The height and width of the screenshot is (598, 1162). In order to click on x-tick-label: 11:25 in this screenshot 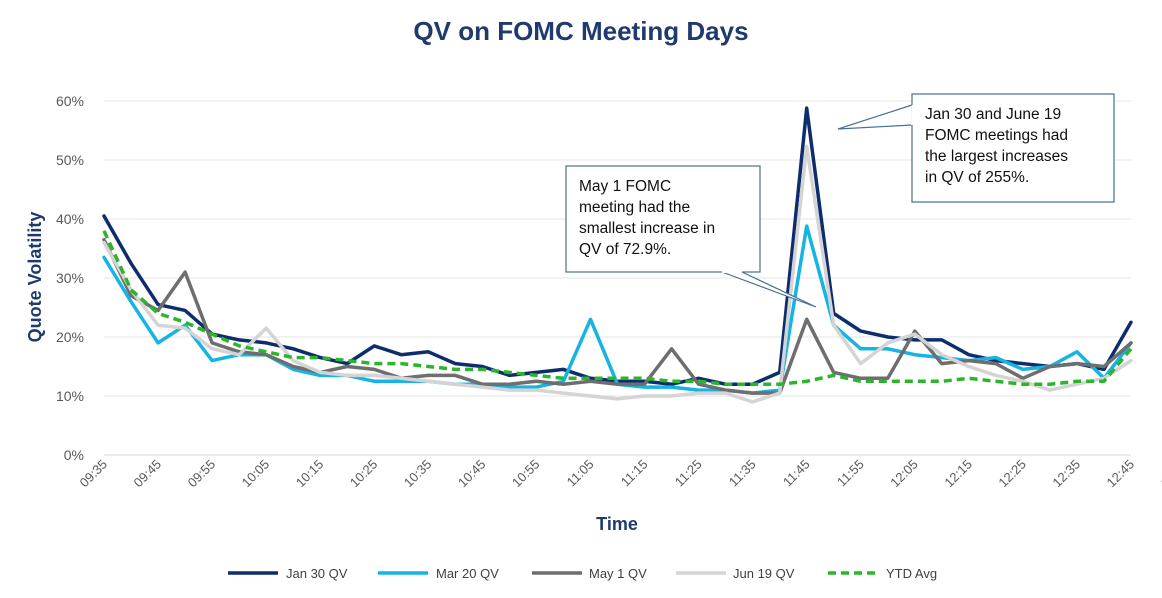, I will do `click(688, 473)`.